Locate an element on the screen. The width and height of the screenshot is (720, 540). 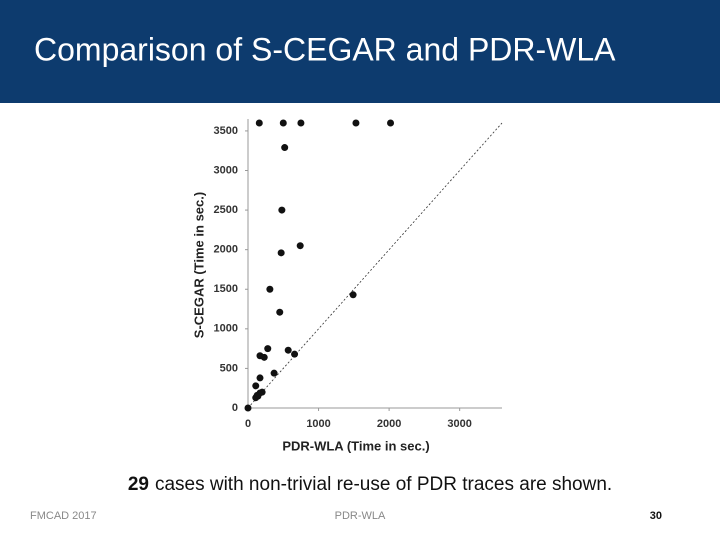
slide-title: Comparison of S-CEGAR and PDR-WLA is located at coordinates (325, 49).